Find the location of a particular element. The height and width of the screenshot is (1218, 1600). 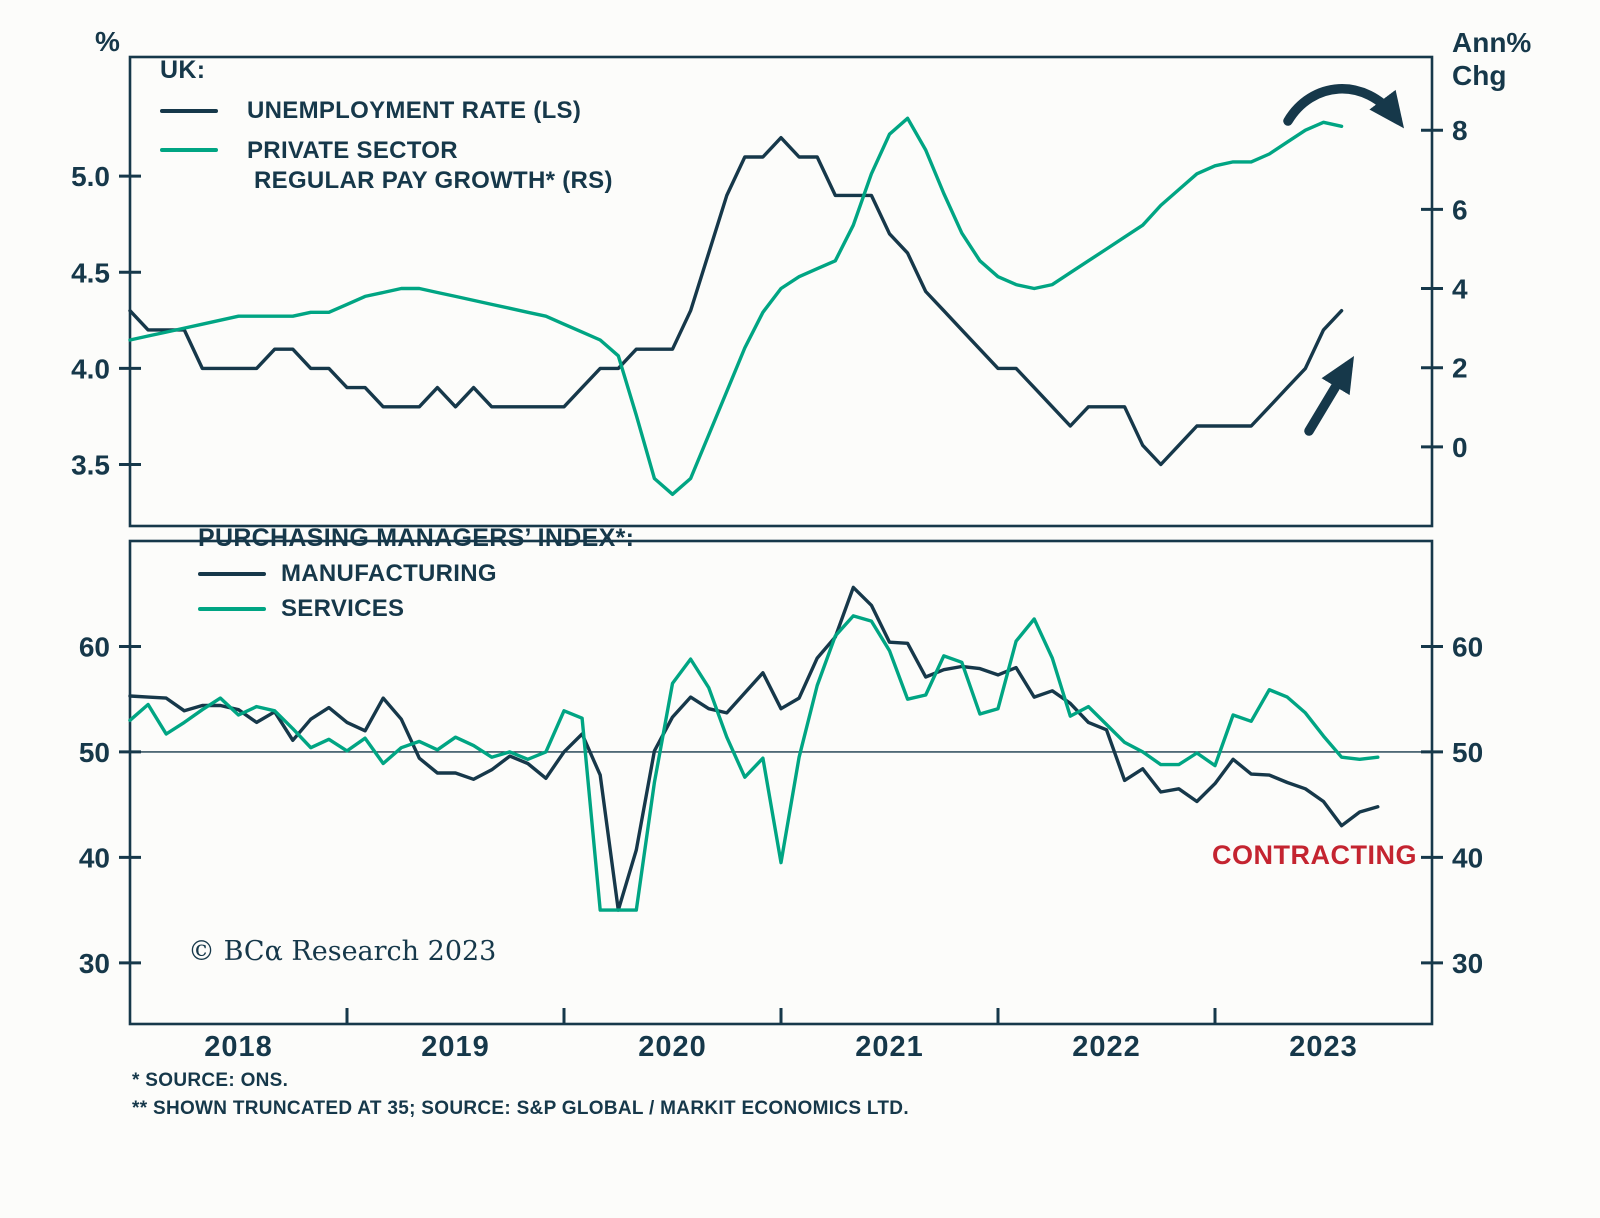

pay-growth-rollover-arrow-icon is located at coordinates (1344, 106).